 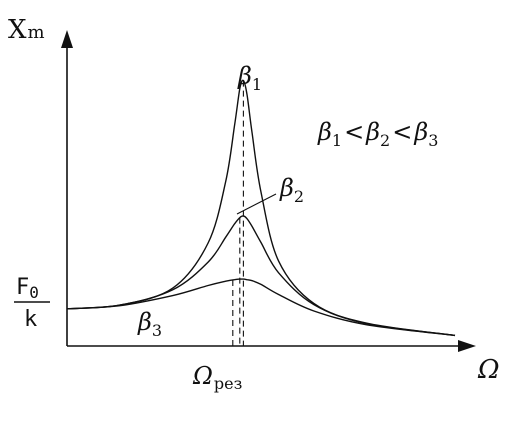 I want to click on x-tick-label-resonance: Ωрез, so click(x=217, y=377).